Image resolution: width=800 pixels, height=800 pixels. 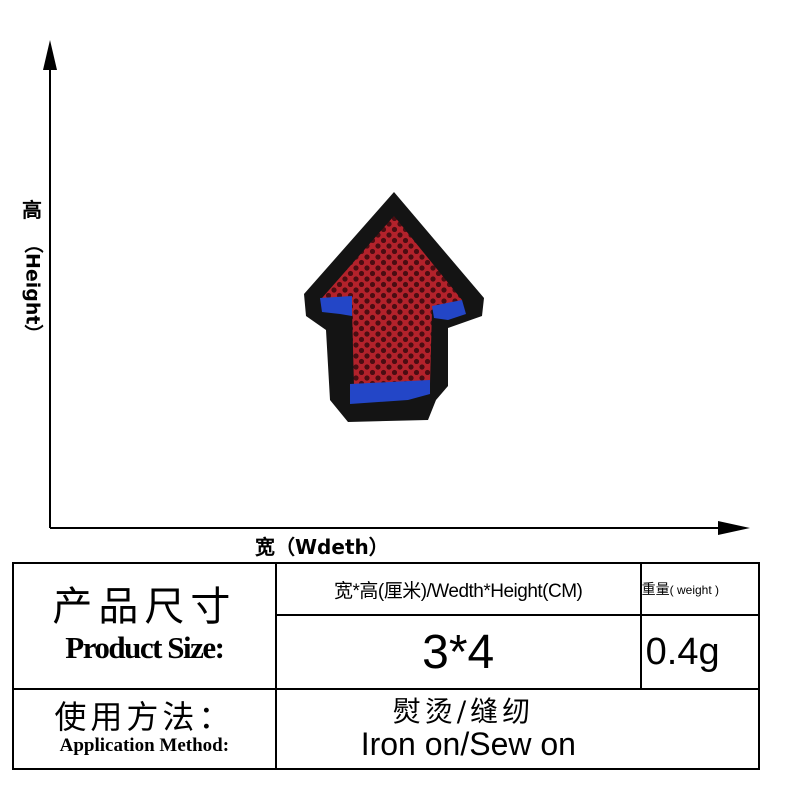 What do you see at coordinates (322, 547) in the screenshot?
I see `width-axis-label: 宽（Wdeth）` at bounding box center [322, 547].